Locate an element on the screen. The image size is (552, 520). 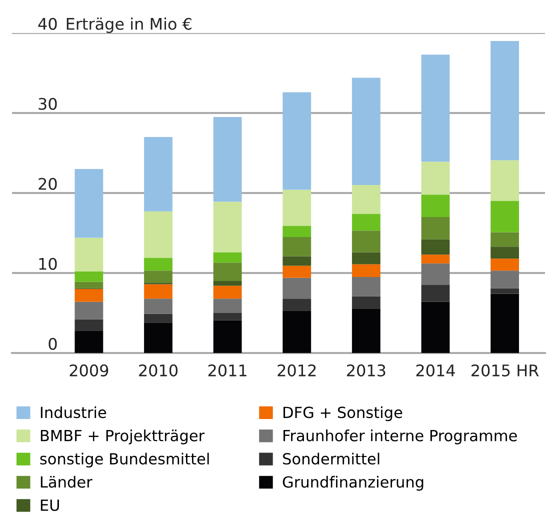
legend-label: BMBF + Projektträger is located at coordinates (122, 437).